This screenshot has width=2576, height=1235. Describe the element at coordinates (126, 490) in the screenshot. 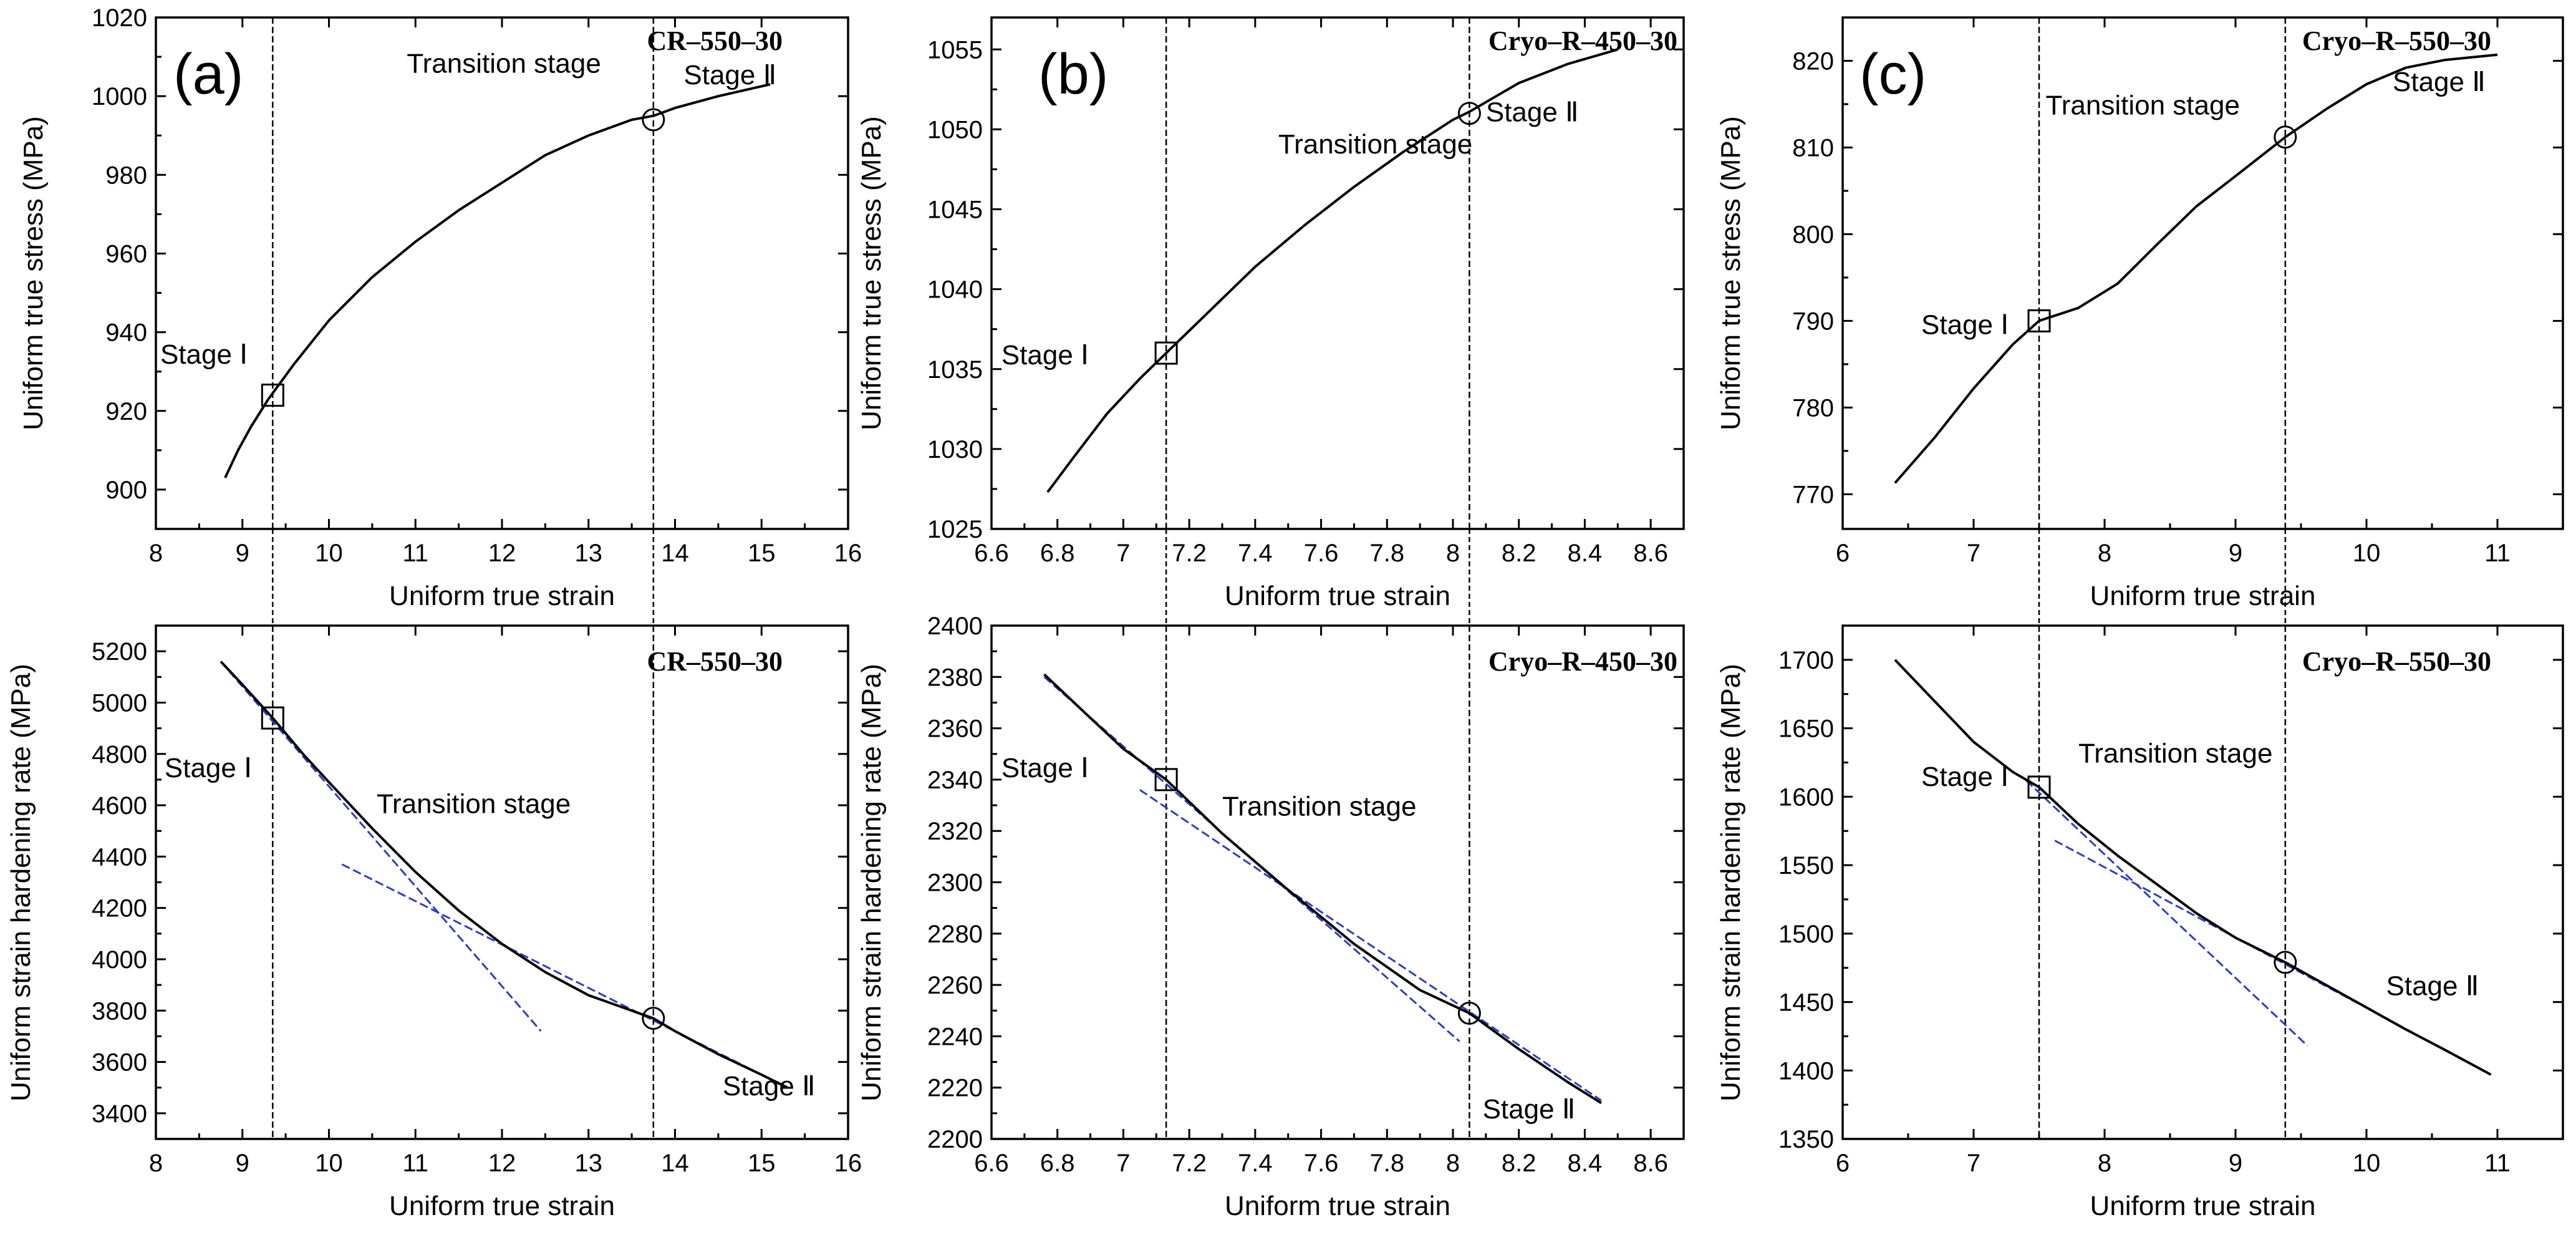

I see `y-tick-label: 900` at that location.